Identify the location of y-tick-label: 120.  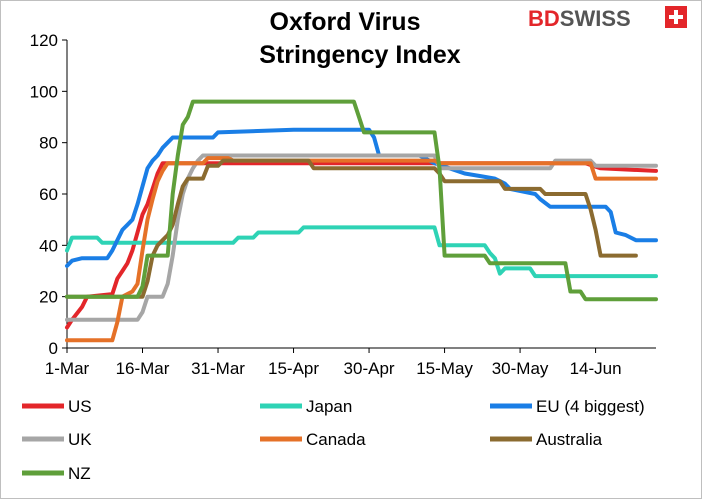
(44, 40).